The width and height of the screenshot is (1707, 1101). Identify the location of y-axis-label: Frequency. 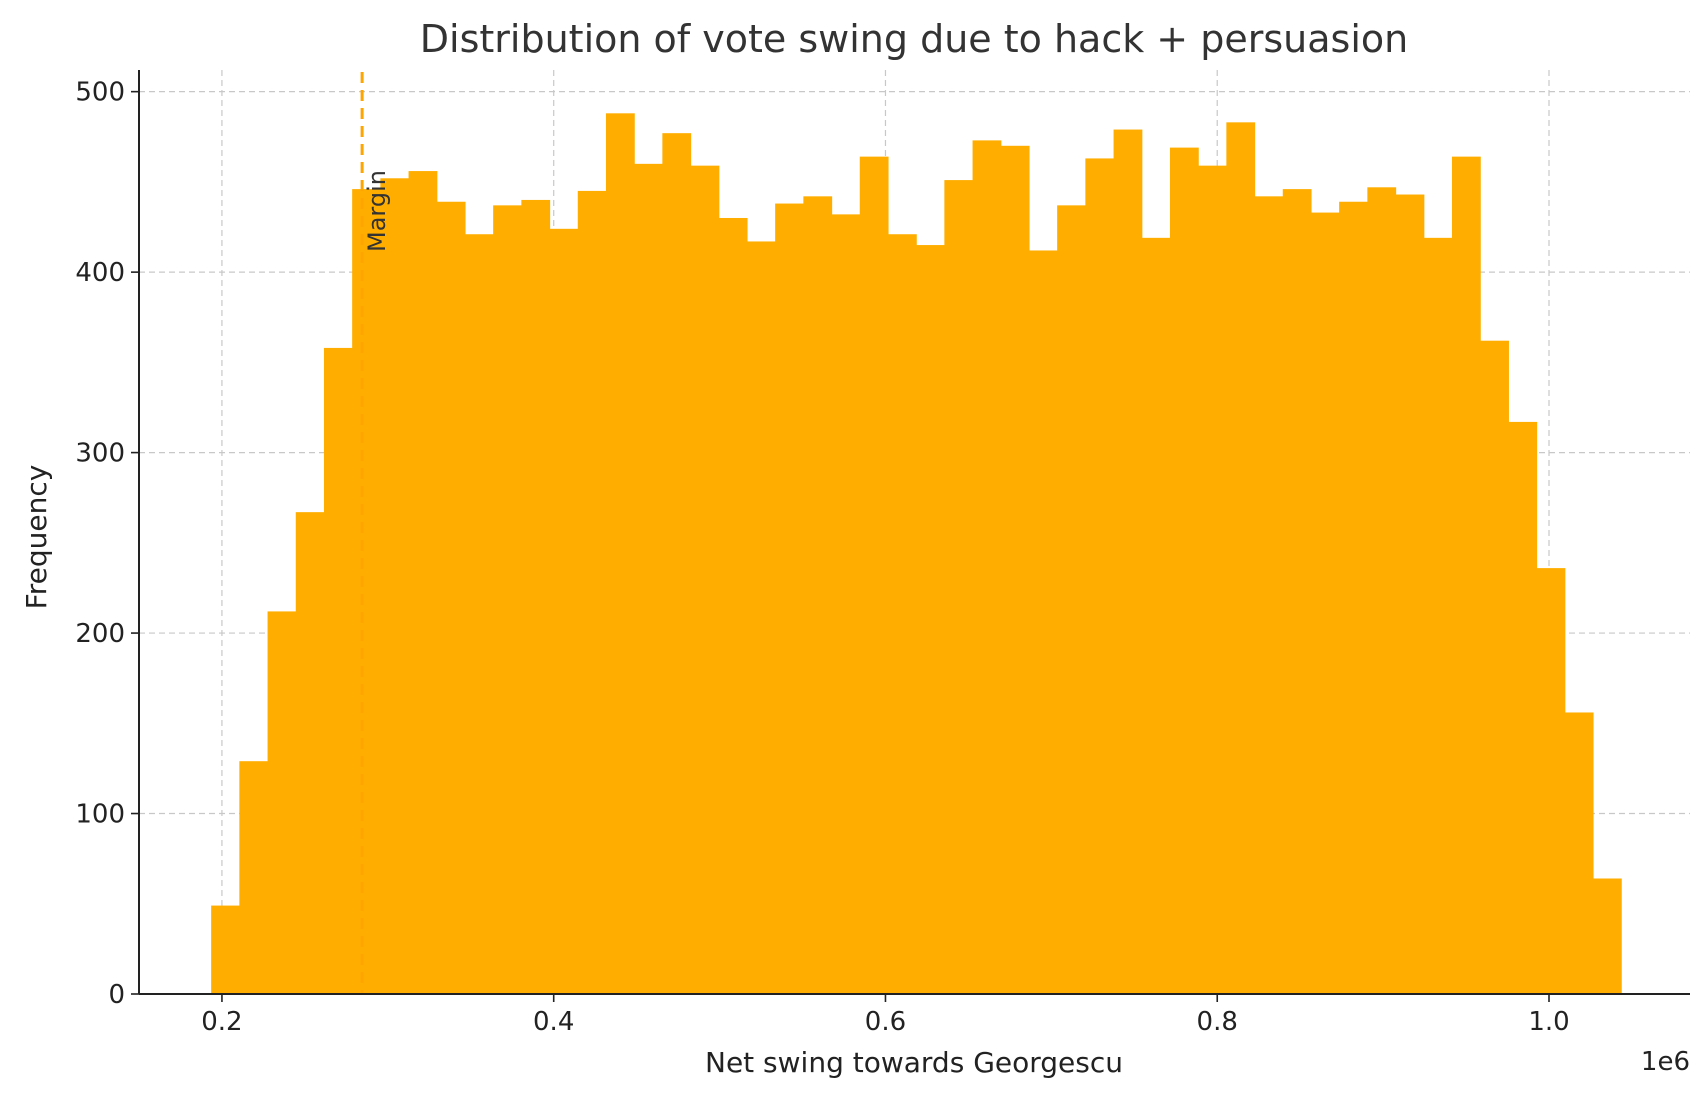
(36, 537).